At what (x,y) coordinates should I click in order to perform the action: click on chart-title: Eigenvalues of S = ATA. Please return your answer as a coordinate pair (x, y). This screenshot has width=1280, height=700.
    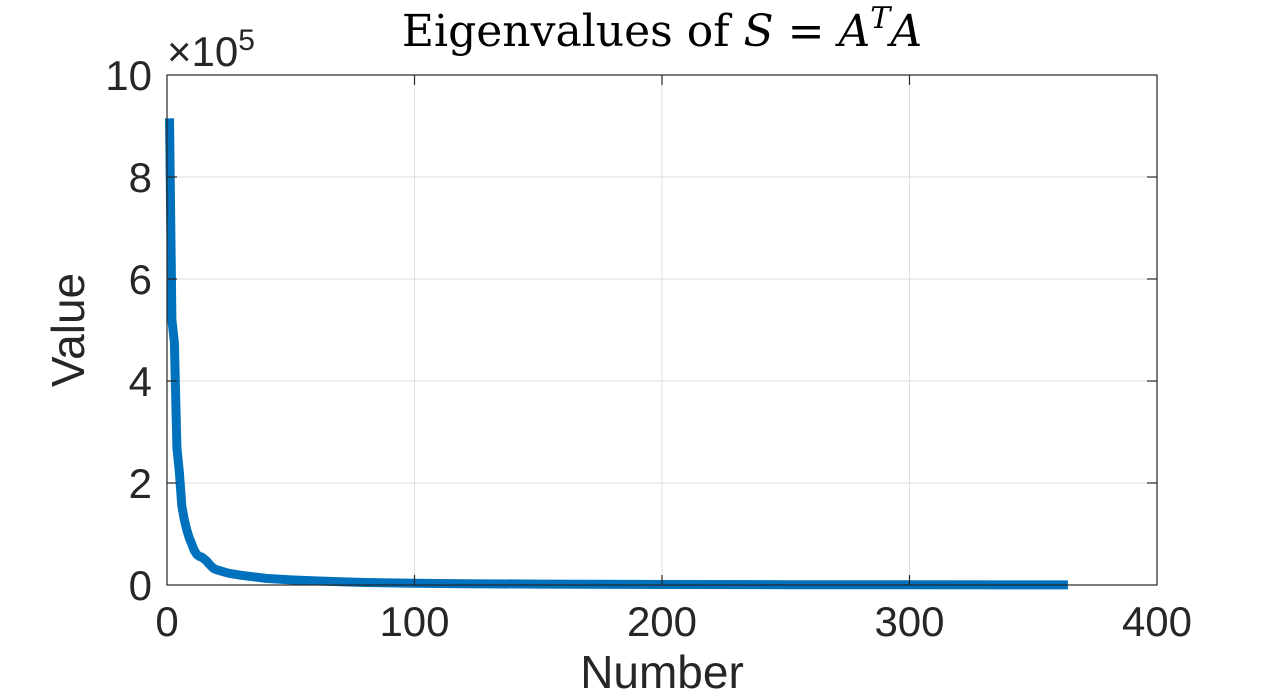
    Looking at the image, I should click on (662, 29).